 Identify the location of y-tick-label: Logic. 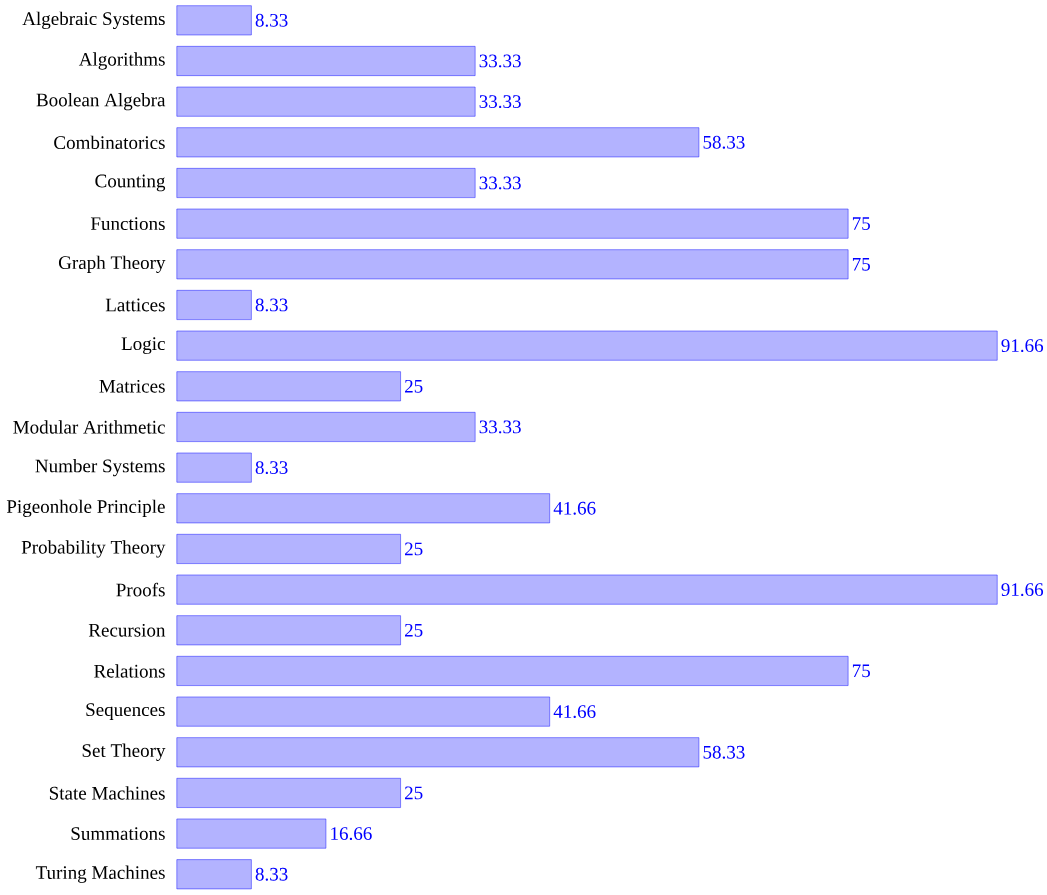
(143, 346).